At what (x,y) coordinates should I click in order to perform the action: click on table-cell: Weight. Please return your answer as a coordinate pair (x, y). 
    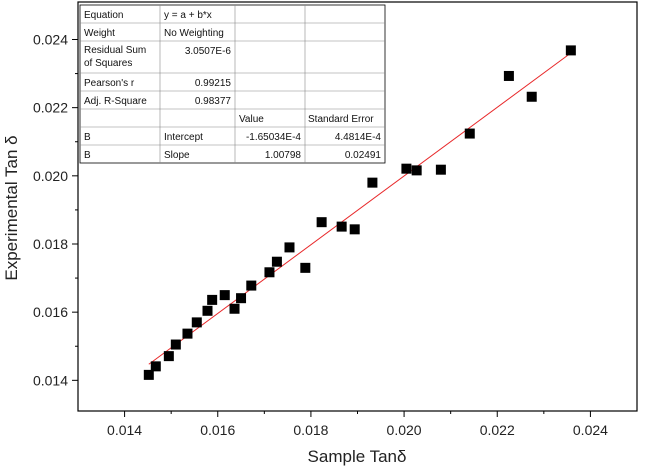
    Looking at the image, I should click on (99, 33).